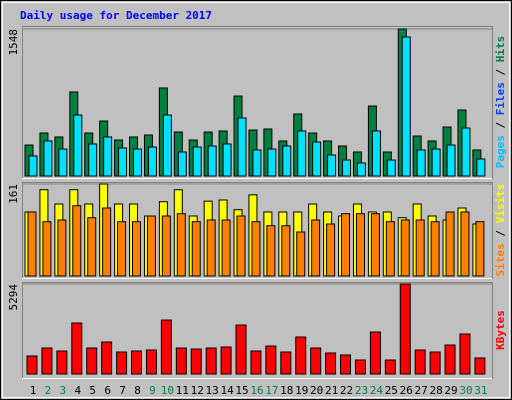  I want to click on x-tick-label: 13, so click(212, 390).